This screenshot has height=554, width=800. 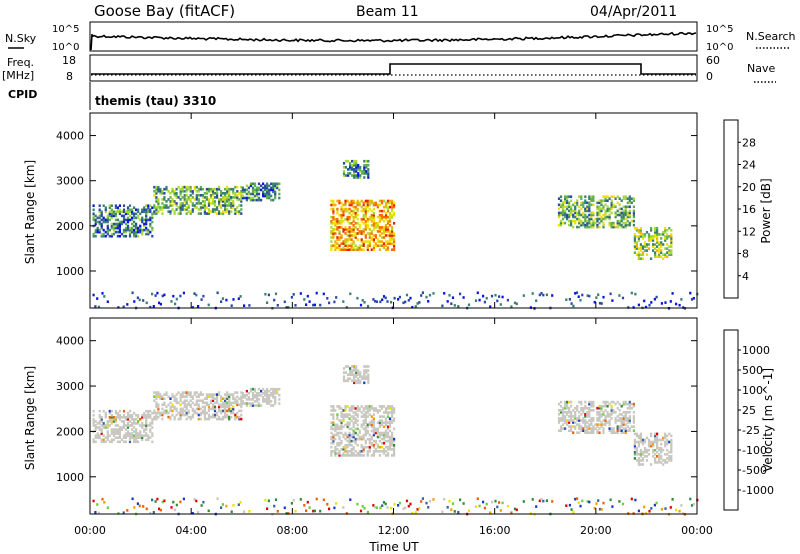 What do you see at coordinates (394, 530) in the screenshot?
I see `x-tick-label: 12:00` at bounding box center [394, 530].